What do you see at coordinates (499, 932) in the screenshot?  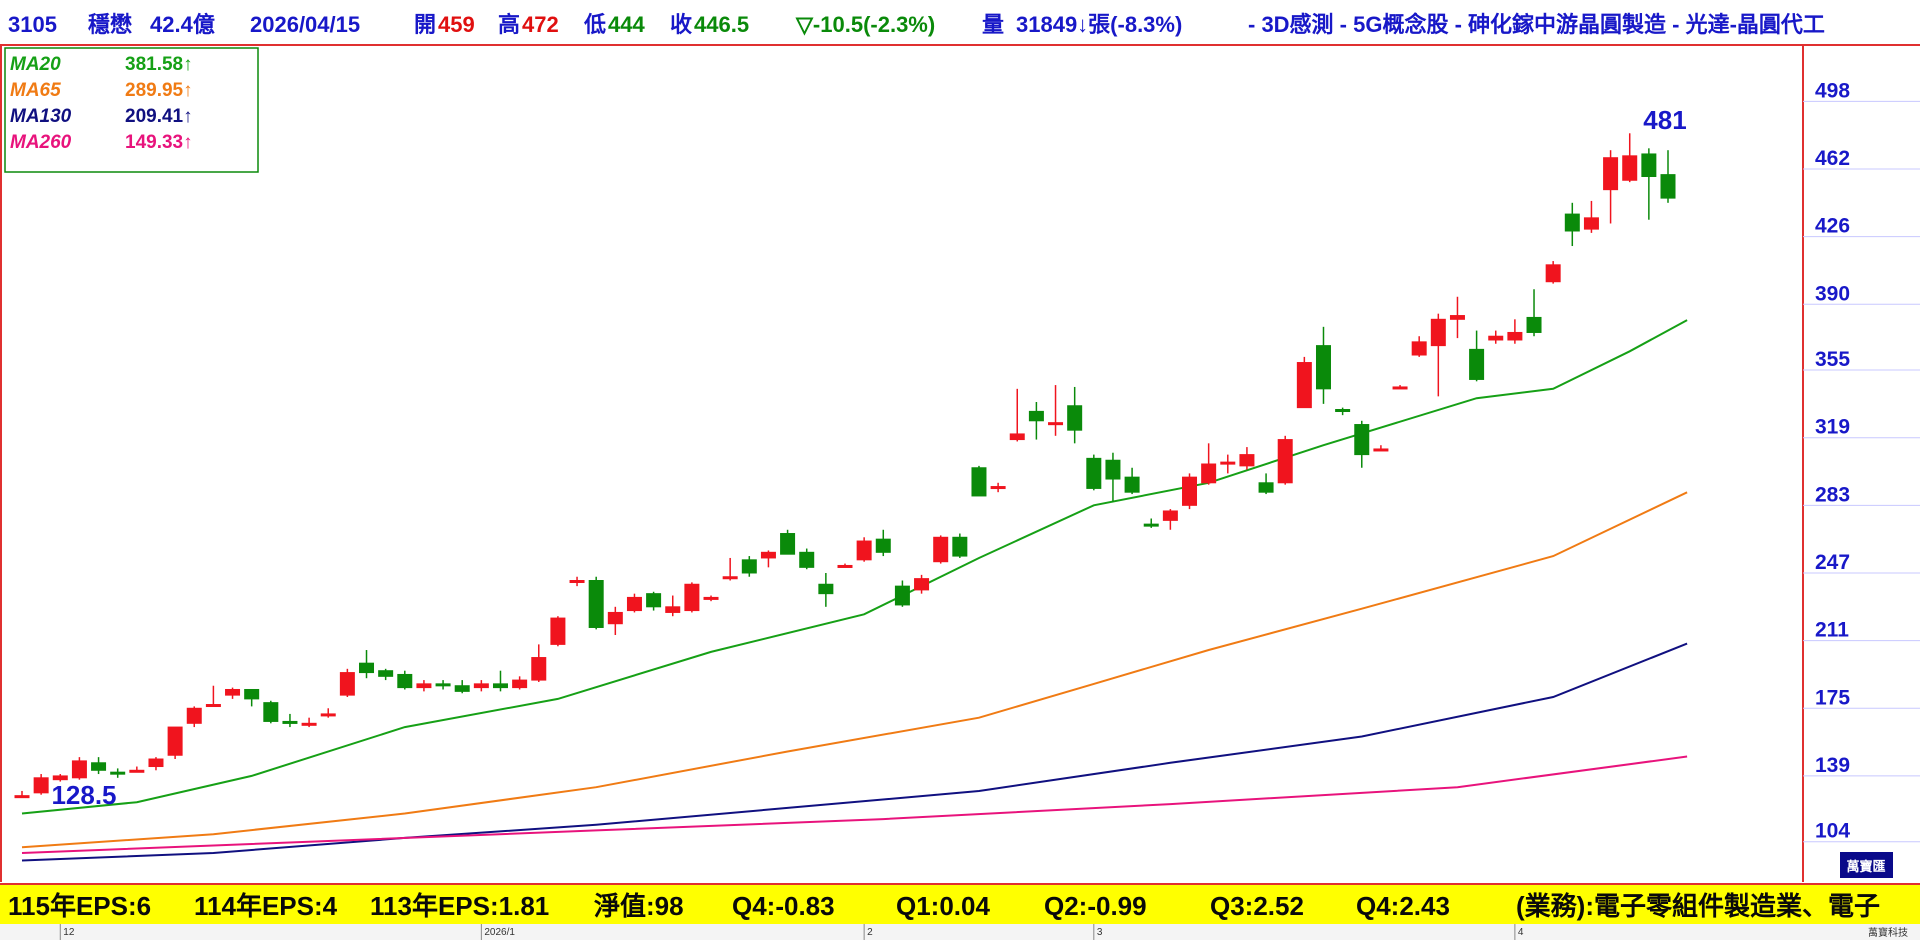 I see `month-label: 2026/1` at bounding box center [499, 932].